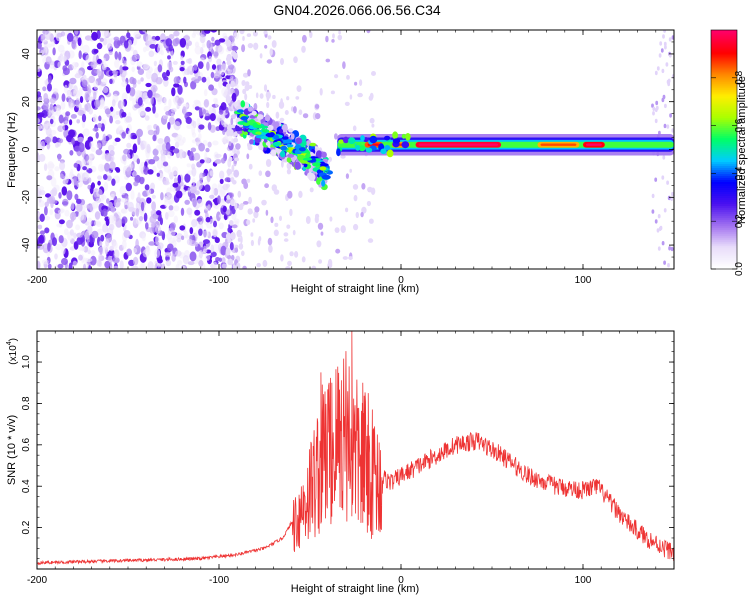  I want to click on snr-y-tick-label: 0.6, so click(26, 444).